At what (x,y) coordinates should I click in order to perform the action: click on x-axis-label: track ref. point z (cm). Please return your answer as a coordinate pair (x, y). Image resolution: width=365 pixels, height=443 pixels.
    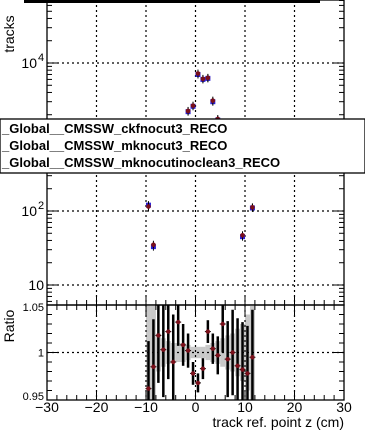
    Looking at the image, I should click on (278, 422).